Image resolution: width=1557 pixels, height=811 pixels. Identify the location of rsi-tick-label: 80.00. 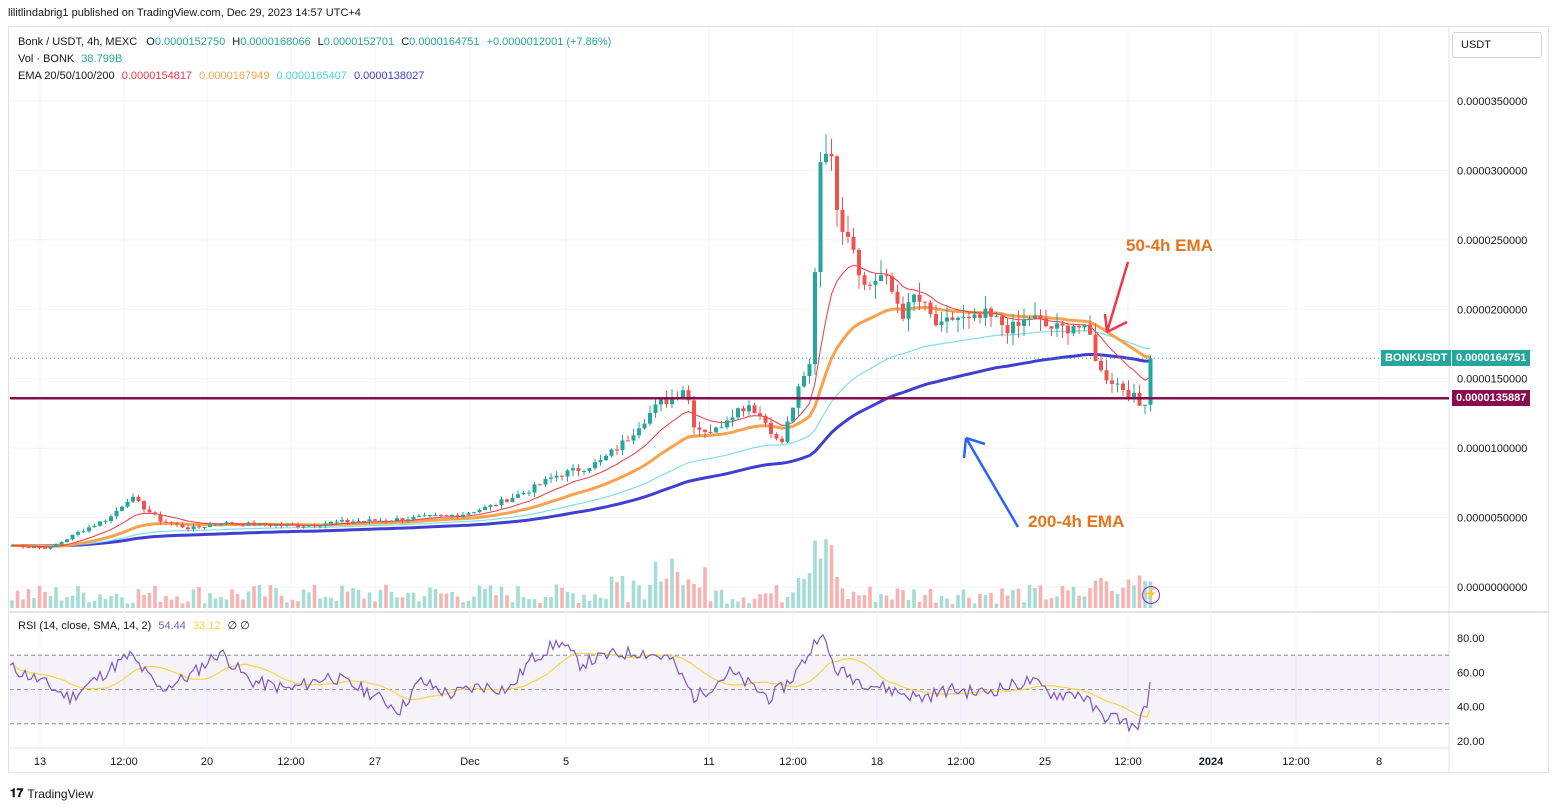
(1471, 639).